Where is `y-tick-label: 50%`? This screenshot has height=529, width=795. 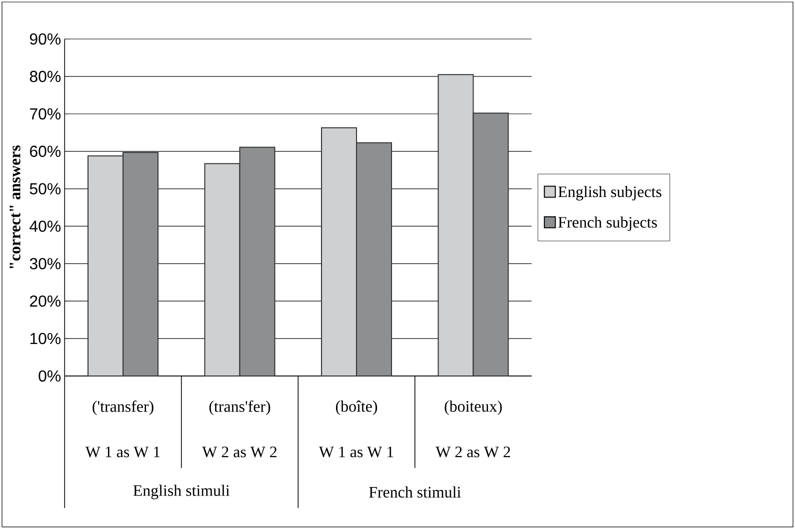 y-tick-label: 50% is located at coordinates (45, 188).